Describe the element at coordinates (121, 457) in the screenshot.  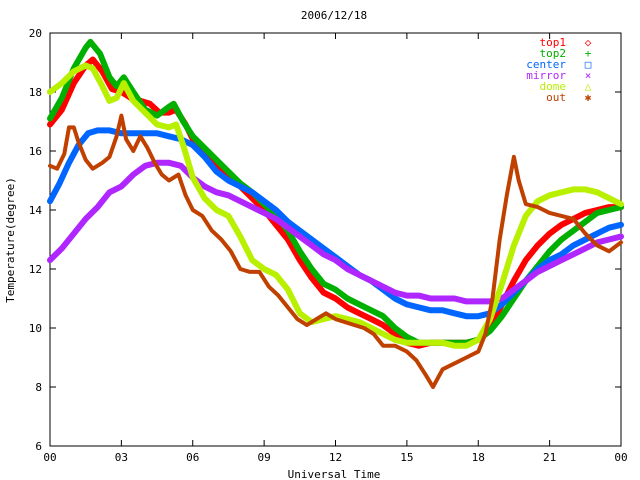
I see `x-tick-label: 03` at that location.